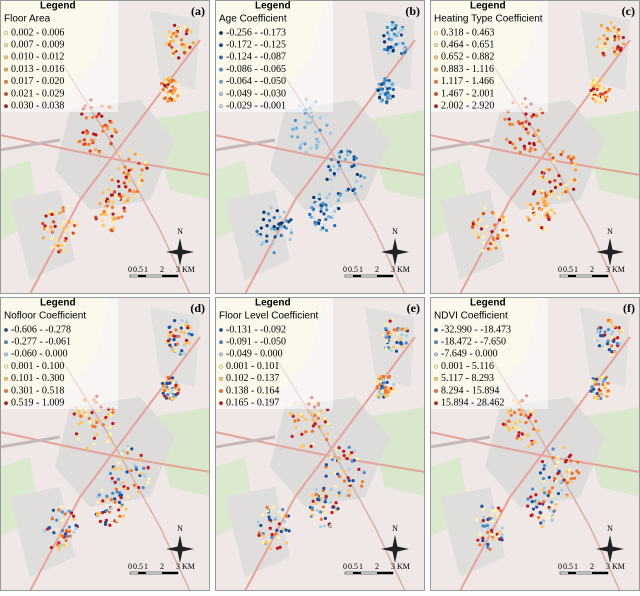 This screenshot has width=640, height=596. I want to click on scale-label: 0.5, so click(138, 269).